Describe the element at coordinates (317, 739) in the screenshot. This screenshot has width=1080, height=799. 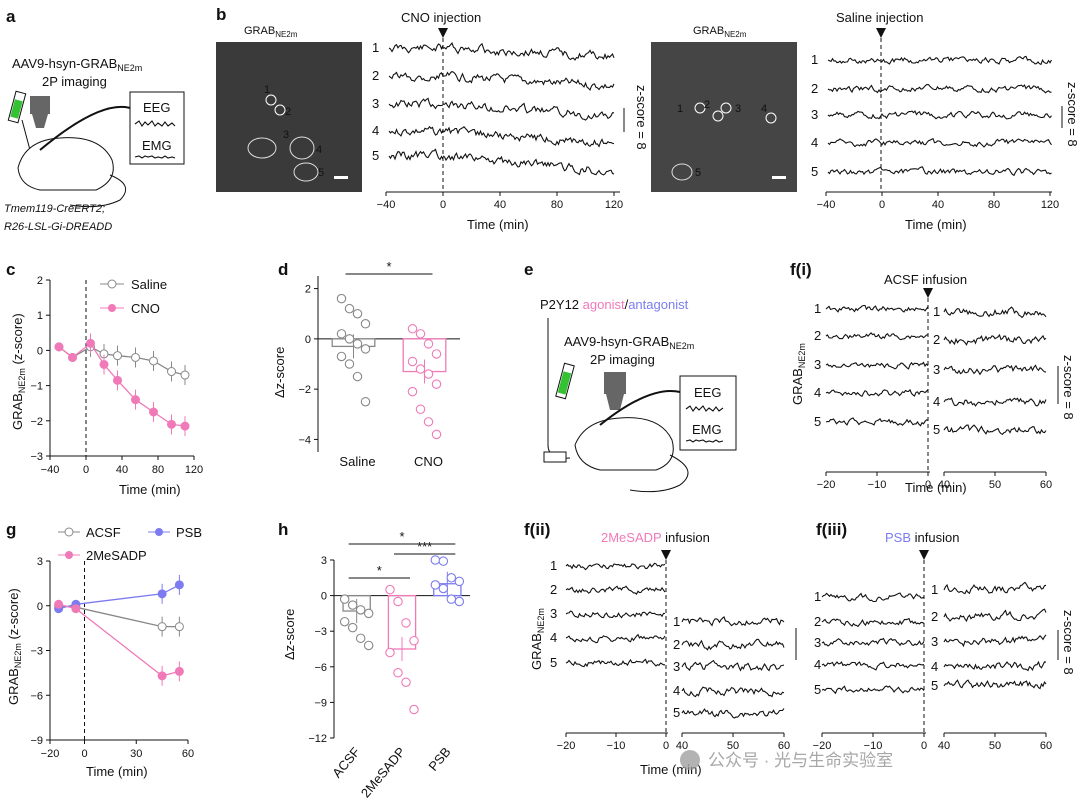
I see `y-tick-label: −12` at that location.